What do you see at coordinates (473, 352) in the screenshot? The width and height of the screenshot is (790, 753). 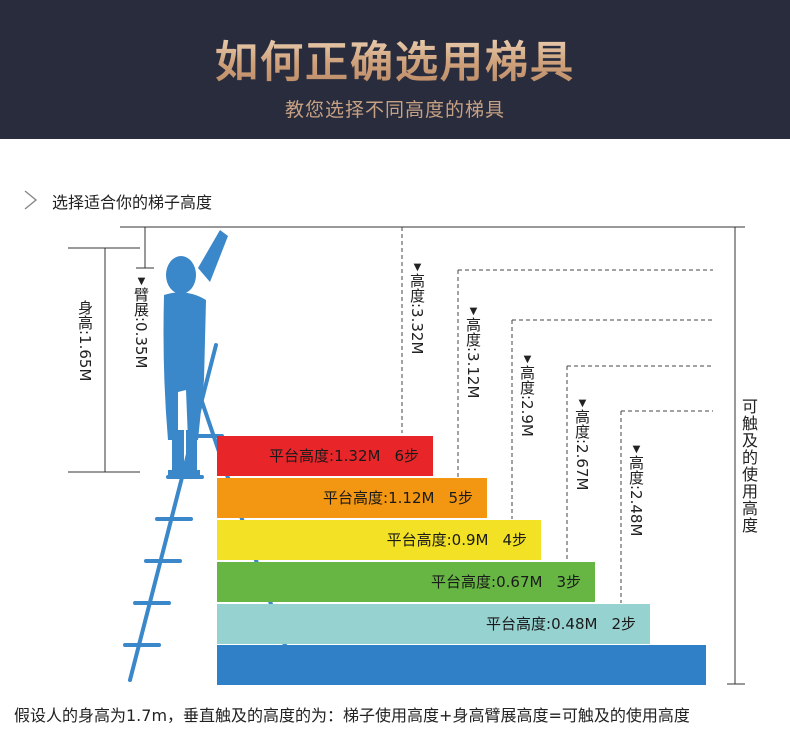 I see `height-label-3.12: ▼高度:3.12M` at bounding box center [473, 352].